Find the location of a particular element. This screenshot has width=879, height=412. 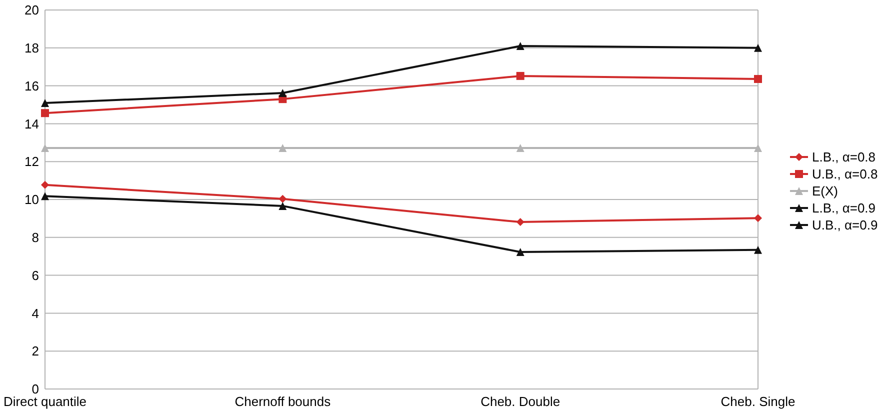

x-tick-label: Cheb. Double is located at coordinates (520, 401).